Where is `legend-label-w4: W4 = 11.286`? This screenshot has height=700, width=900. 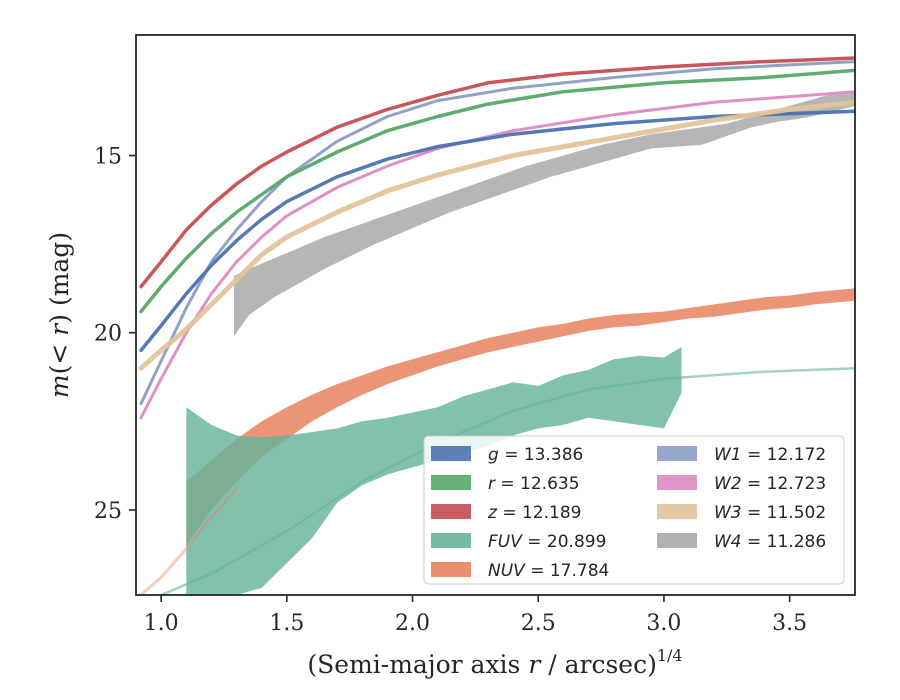
legend-label-w4: W4 = 11.286 is located at coordinates (770, 542).